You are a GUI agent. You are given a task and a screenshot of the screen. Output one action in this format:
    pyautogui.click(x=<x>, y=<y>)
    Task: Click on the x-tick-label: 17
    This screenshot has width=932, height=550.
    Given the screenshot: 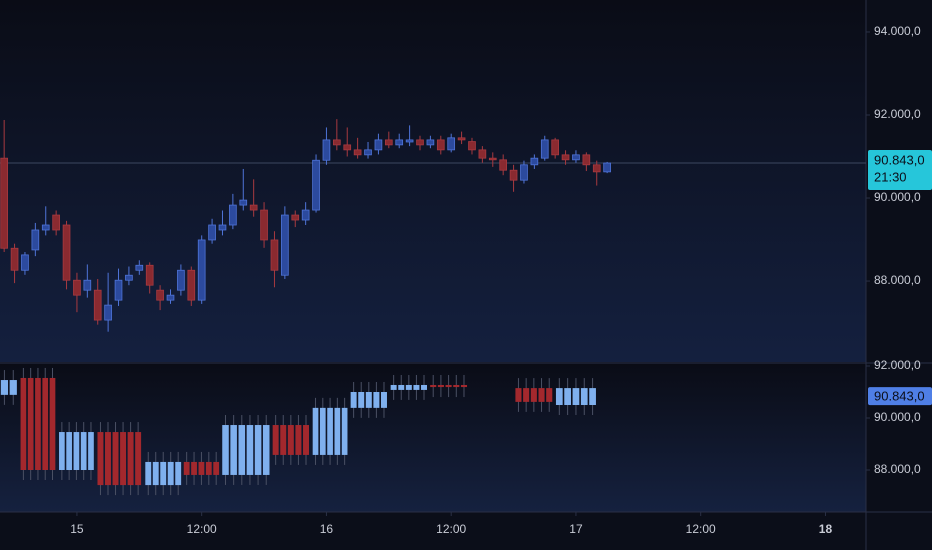 What is the action you would take?
    pyautogui.click(x=576, y=529)
    